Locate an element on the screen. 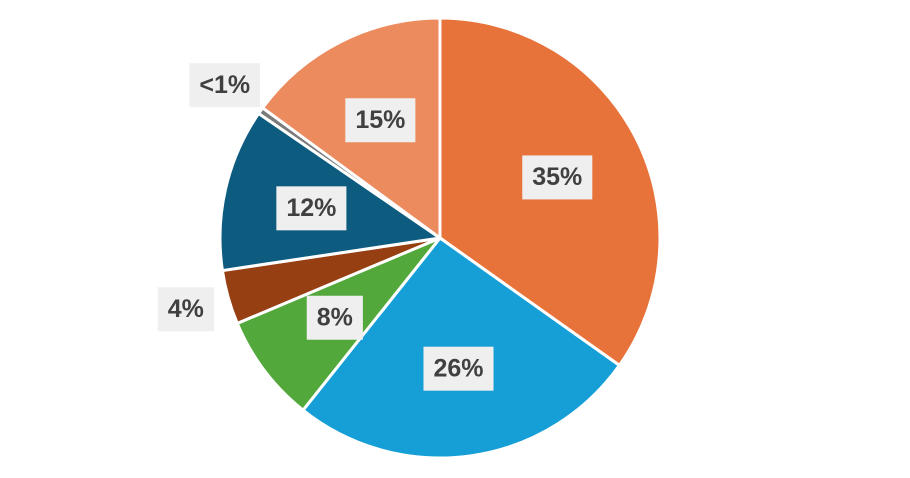  data-label: 35% is located at coordinates (557, 177).